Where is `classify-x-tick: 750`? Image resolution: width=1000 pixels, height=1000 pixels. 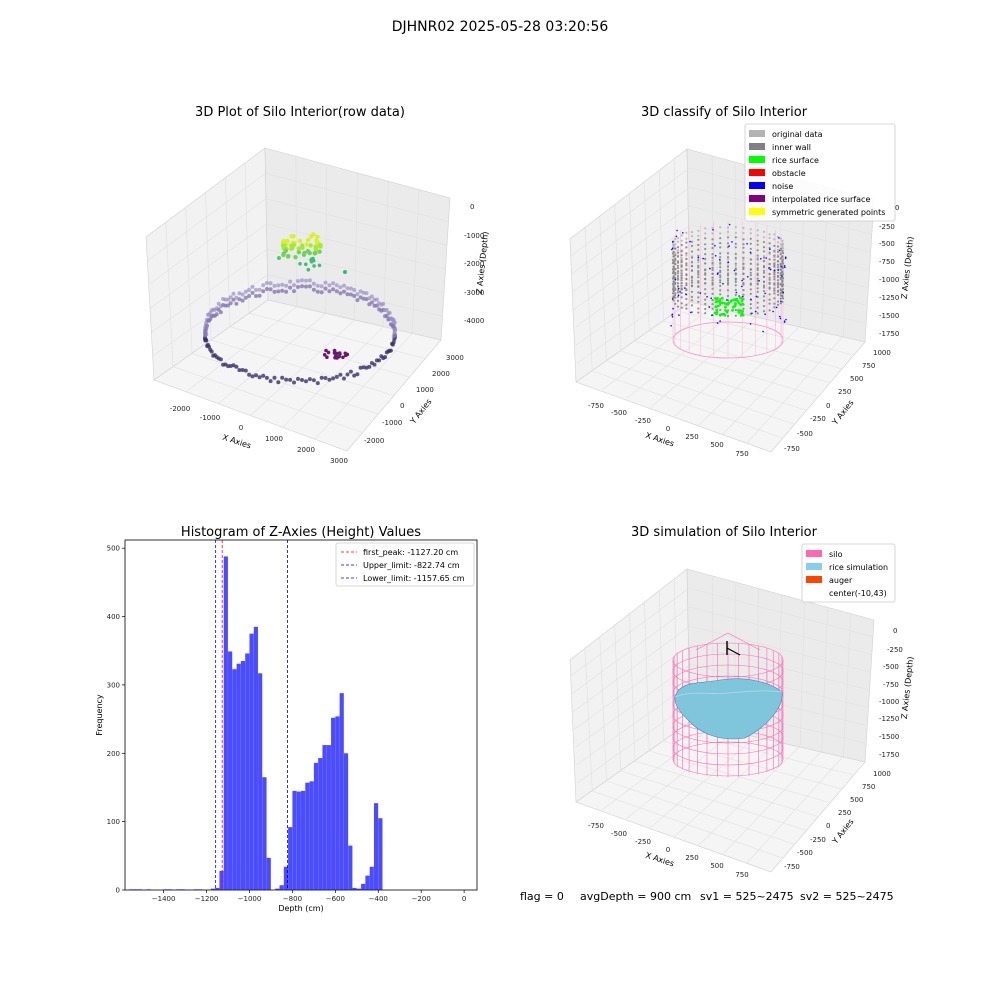
classify-x-tick: 750 is located at coordinates (741, 454).